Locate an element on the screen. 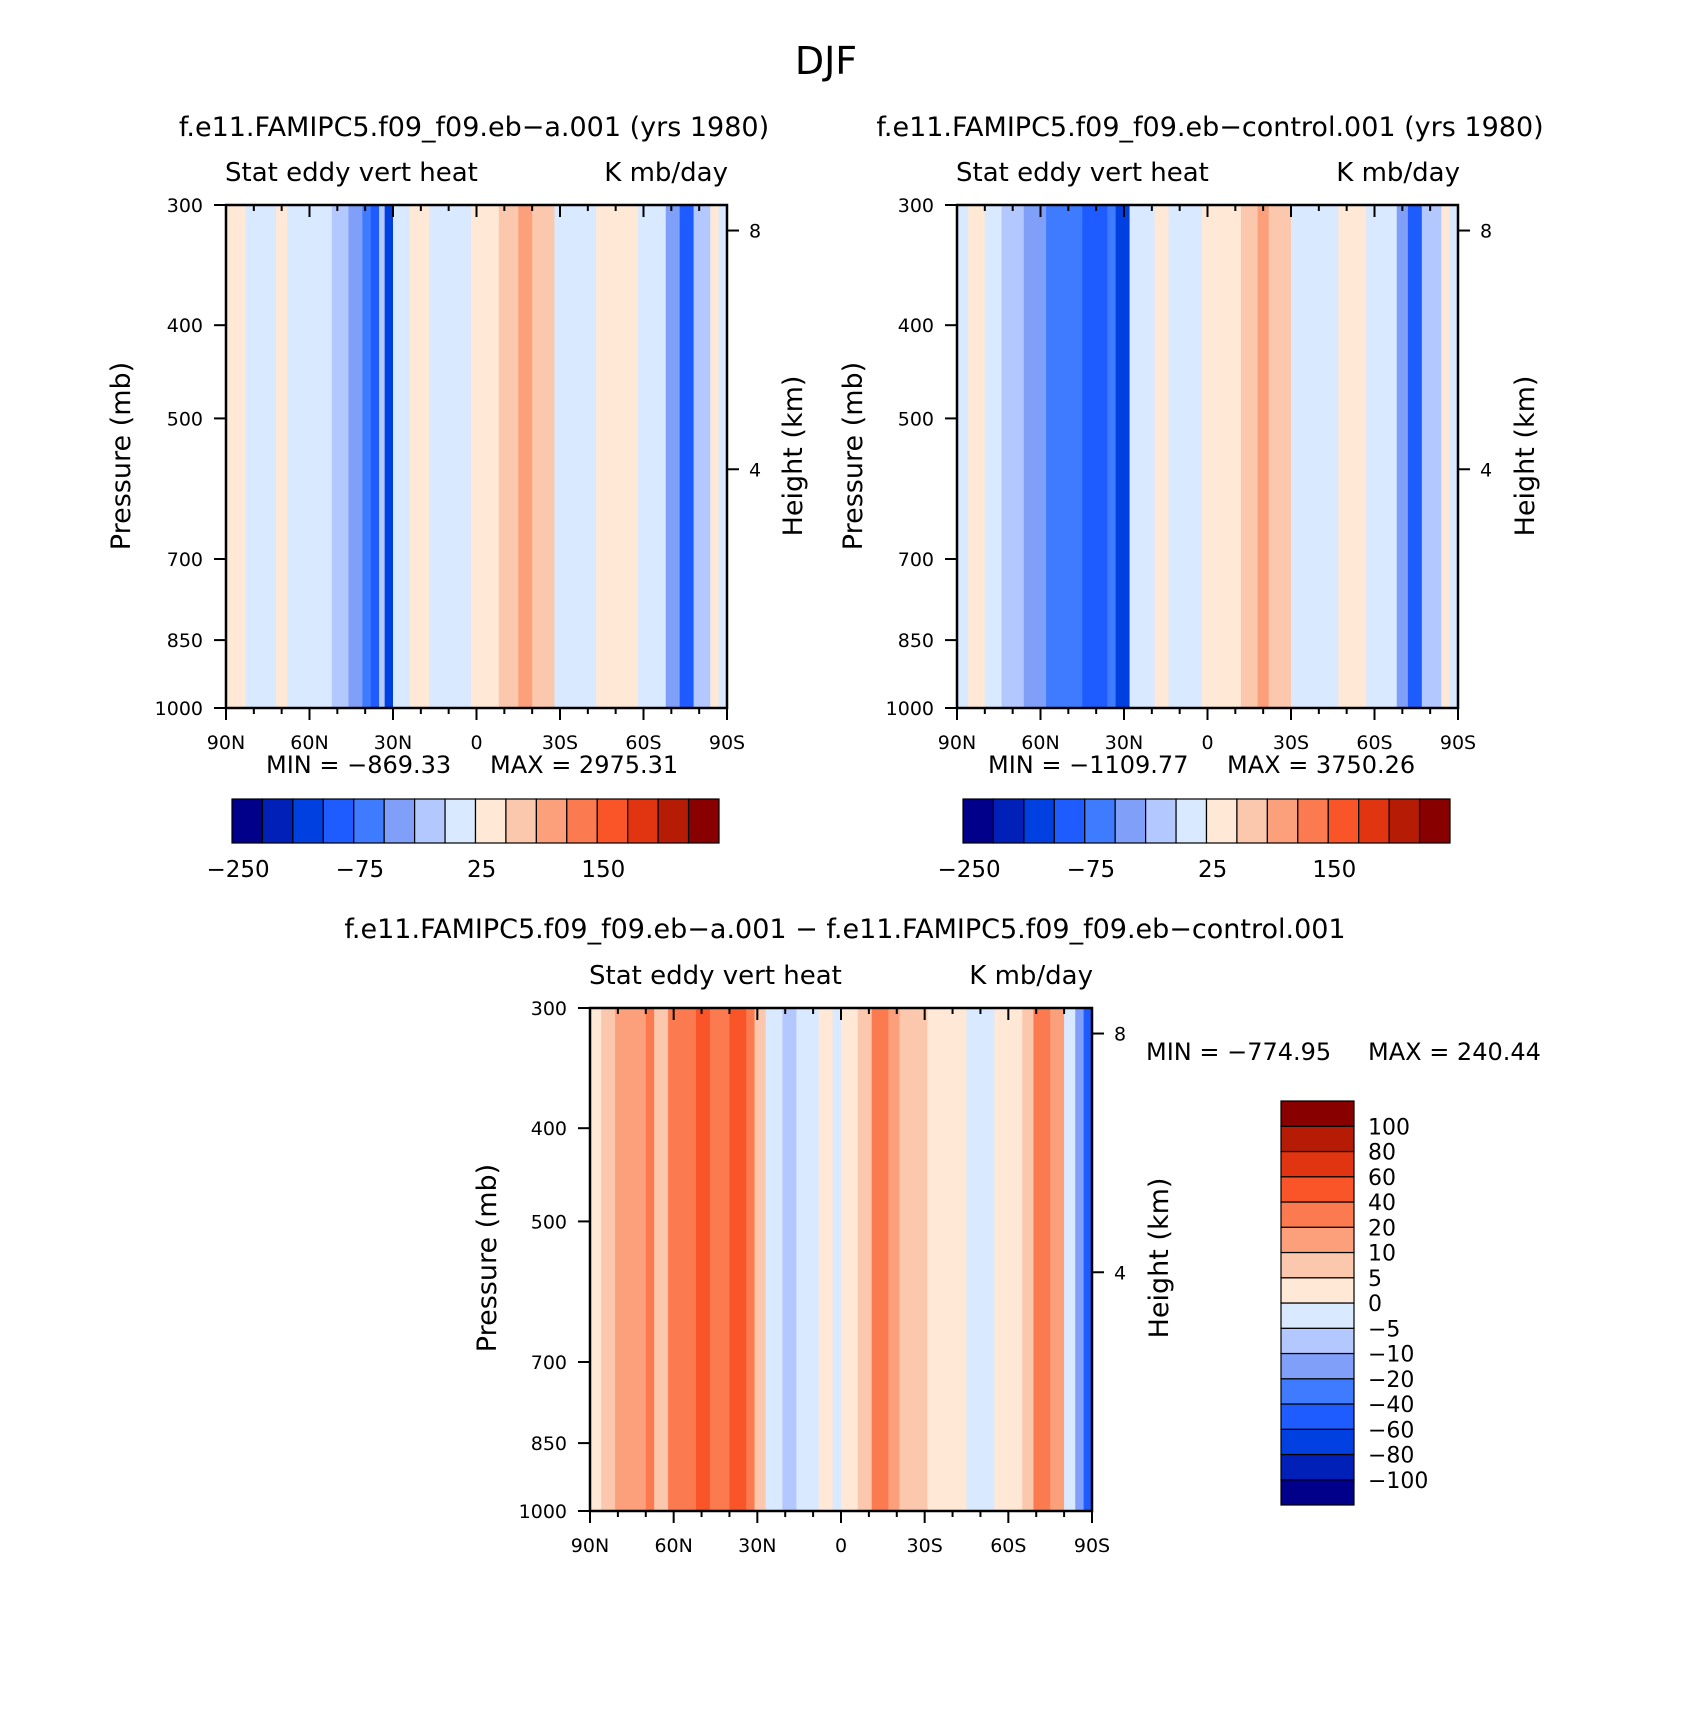 The height and width of the screenshot is (1719, 1691). colorbar-label: 10 is located at coordinates (1382, 1254).